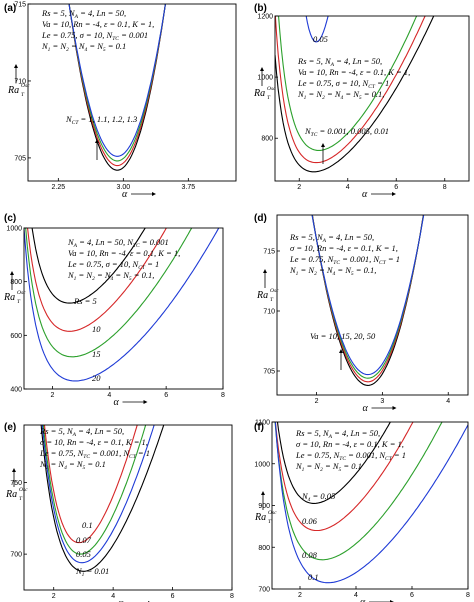 The image size is (474, 602). Describe the element at coordinates (84, 540) in the screenshot. I see `series-label: 0.07` at that location.